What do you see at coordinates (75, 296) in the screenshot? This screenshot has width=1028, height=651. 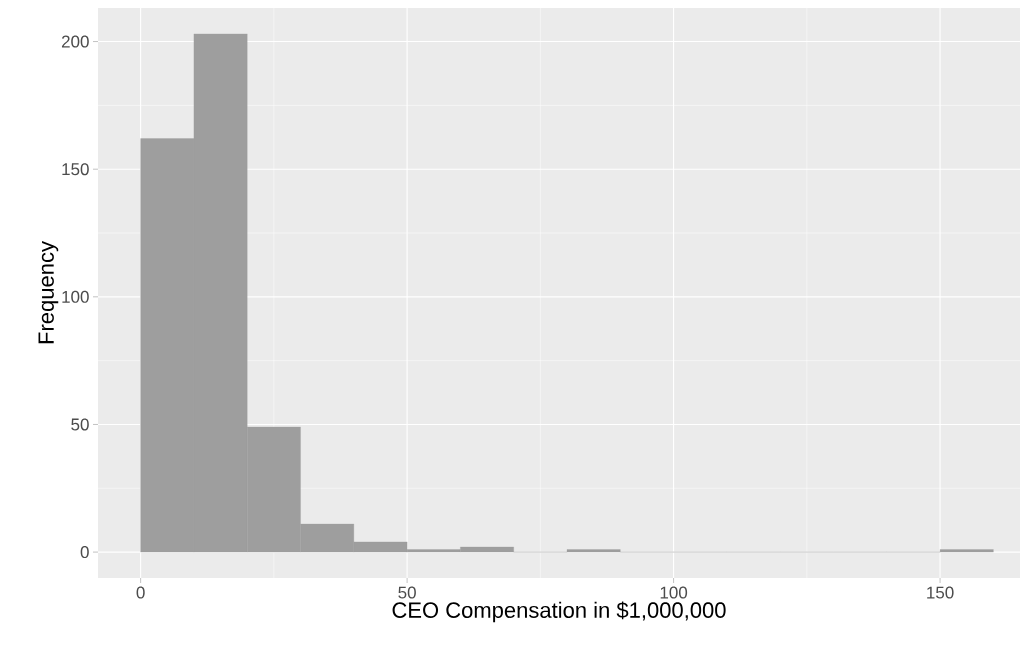 I see `y-tick-label: 100` at bounding box center [75, 296].